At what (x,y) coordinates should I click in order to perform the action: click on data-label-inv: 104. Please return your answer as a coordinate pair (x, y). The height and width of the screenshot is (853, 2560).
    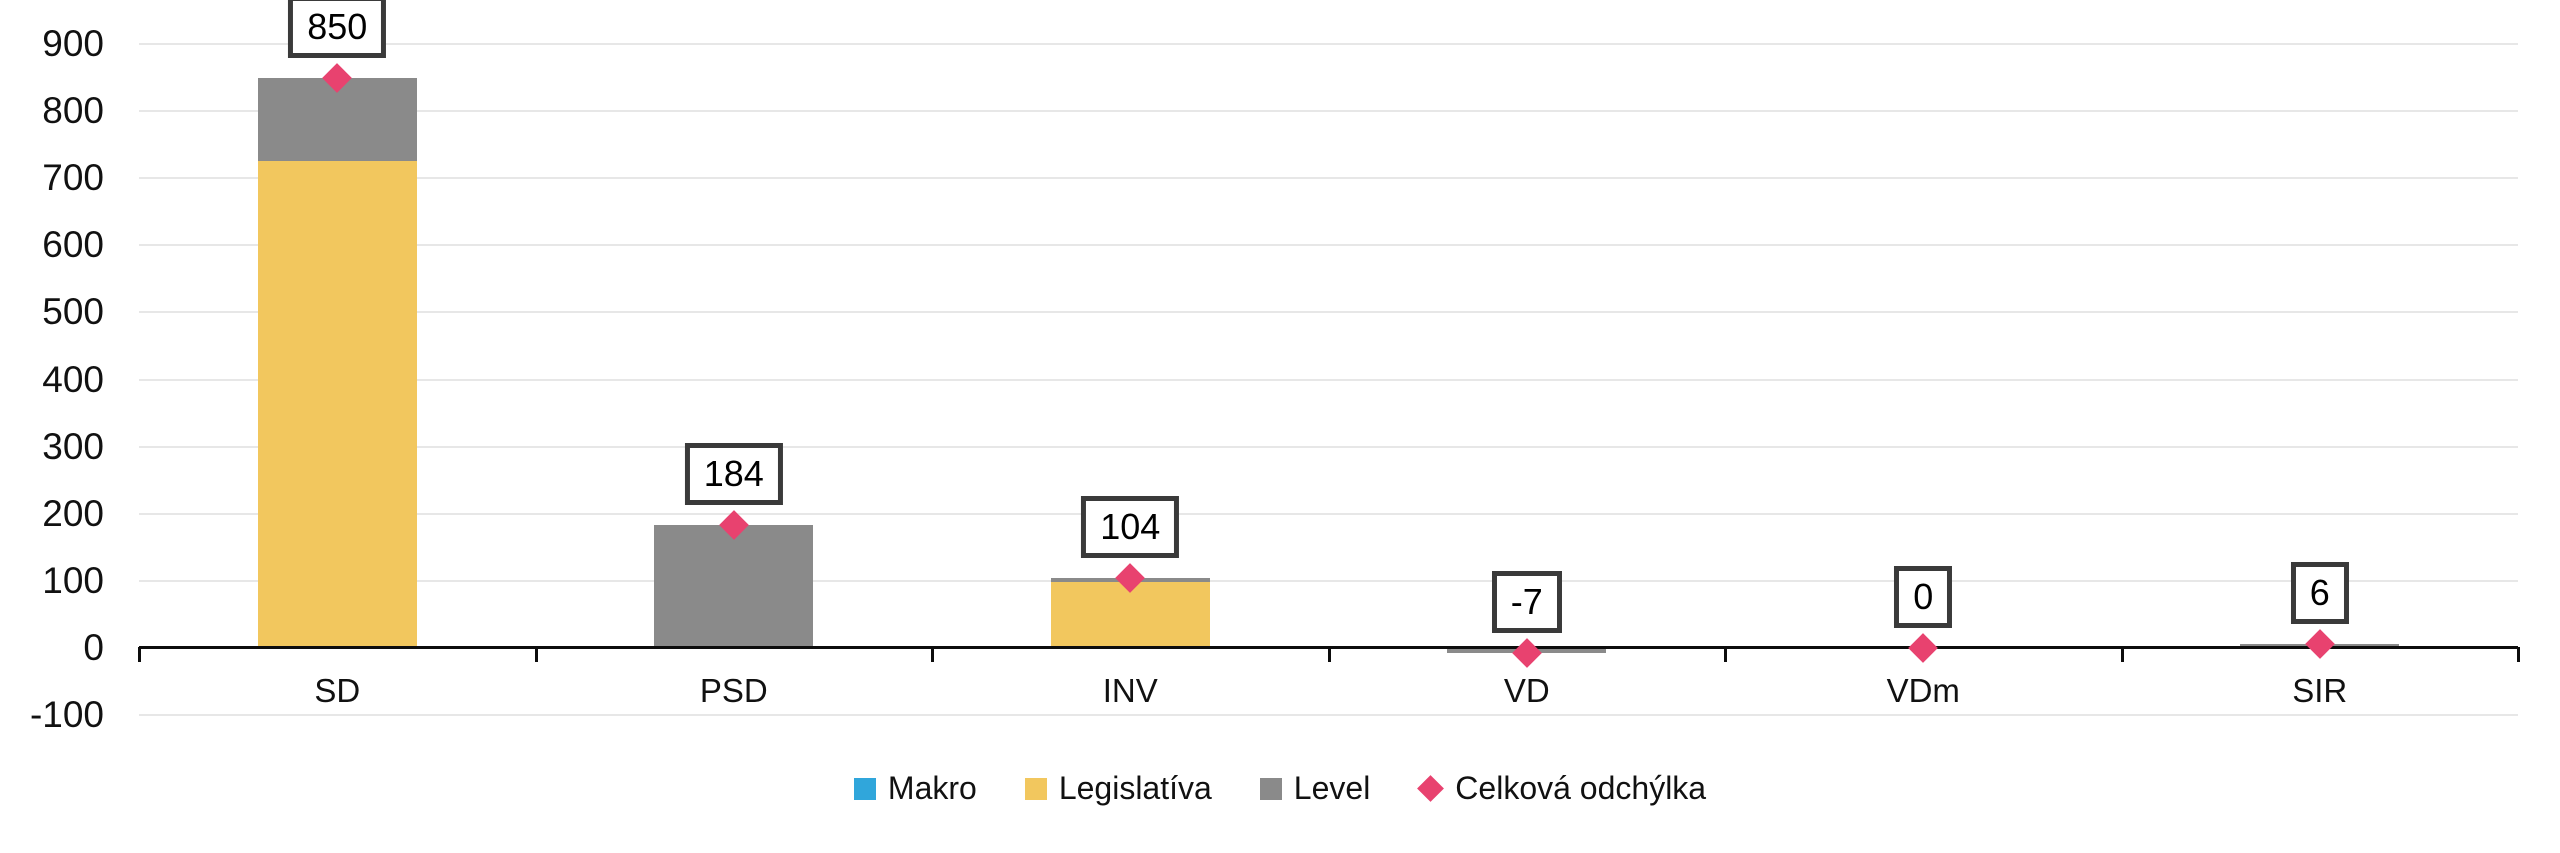
    Looking at the image, I should click on (1130, 527).